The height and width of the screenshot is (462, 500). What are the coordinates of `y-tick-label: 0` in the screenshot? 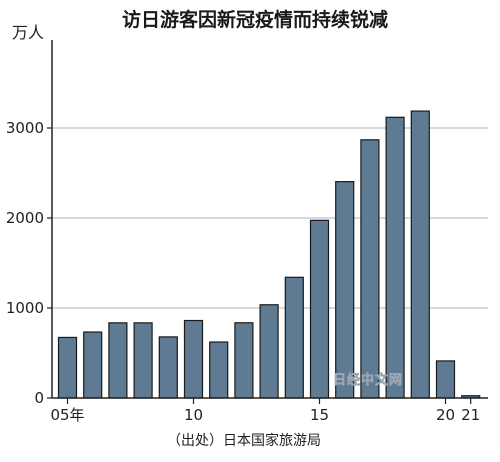 It's located at (39, 398).